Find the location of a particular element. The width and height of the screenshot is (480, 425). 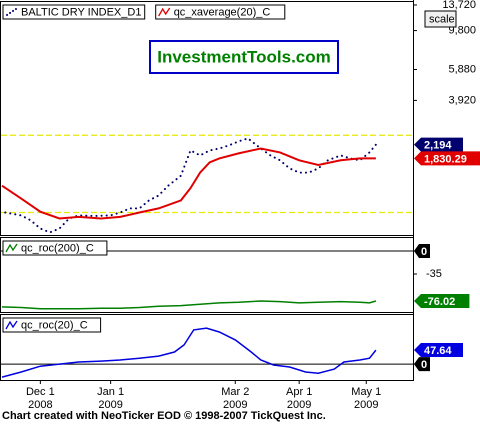

banner-box is located at coordinates (244, 57).